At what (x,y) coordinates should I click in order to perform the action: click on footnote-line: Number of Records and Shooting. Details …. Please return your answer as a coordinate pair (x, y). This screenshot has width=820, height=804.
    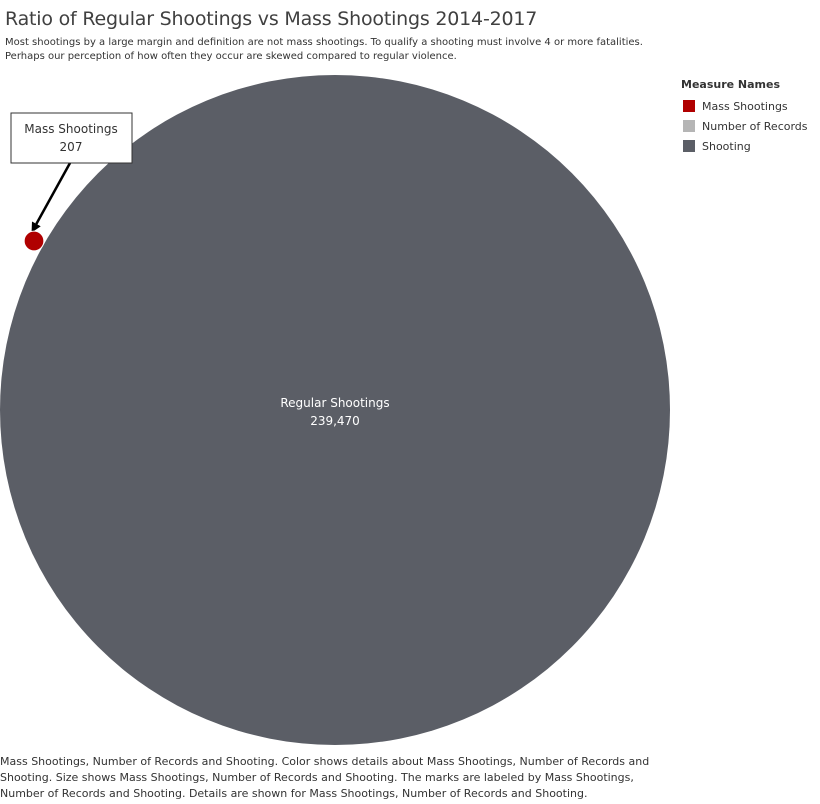
    Looking at the image, I should click on (294, 793).